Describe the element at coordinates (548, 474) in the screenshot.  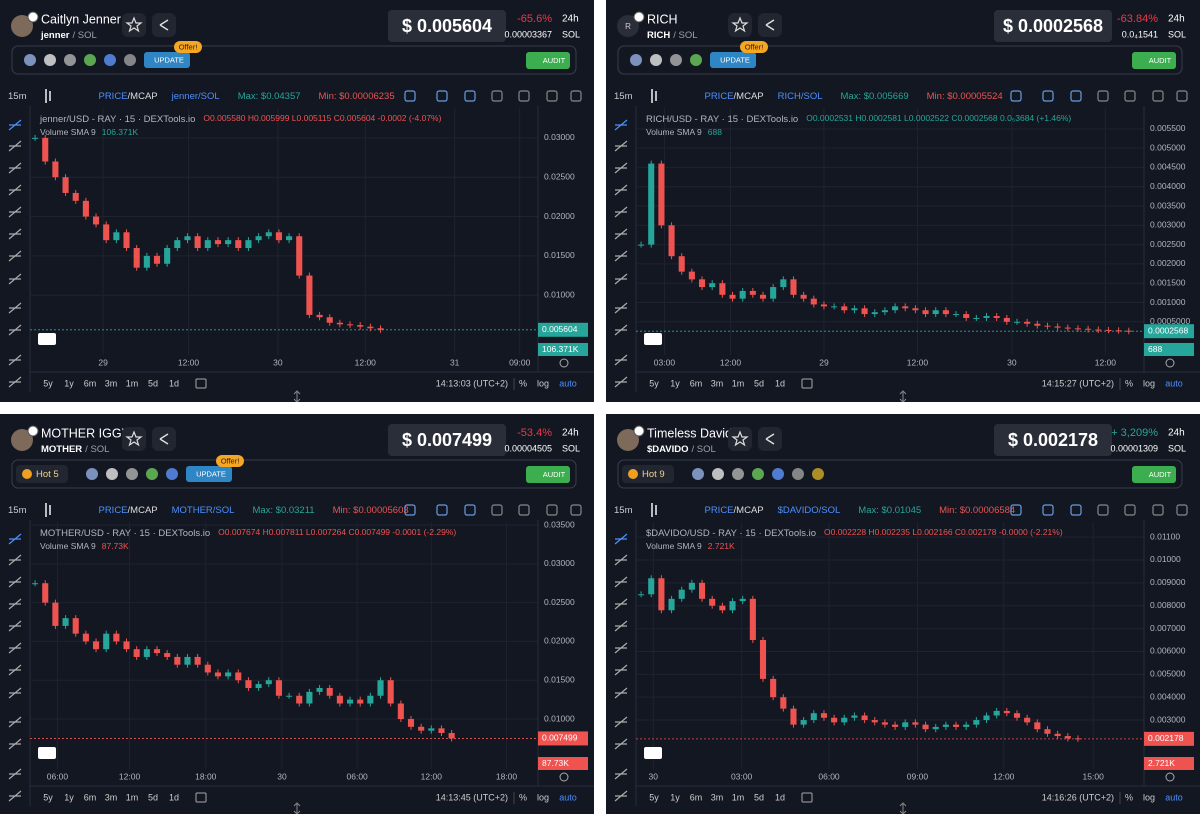
I see `audit-badge` at that location.